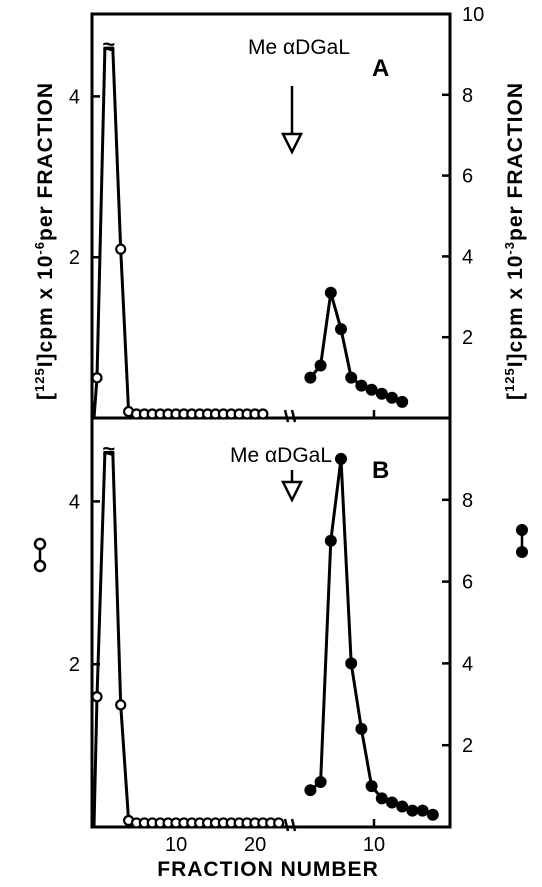 The width and height of the screenshot is (542, 887). What do you see at coordinates (255, 845) in the screenshot?
I see `x-tick-label: 20` at bounding box center [255, 845].